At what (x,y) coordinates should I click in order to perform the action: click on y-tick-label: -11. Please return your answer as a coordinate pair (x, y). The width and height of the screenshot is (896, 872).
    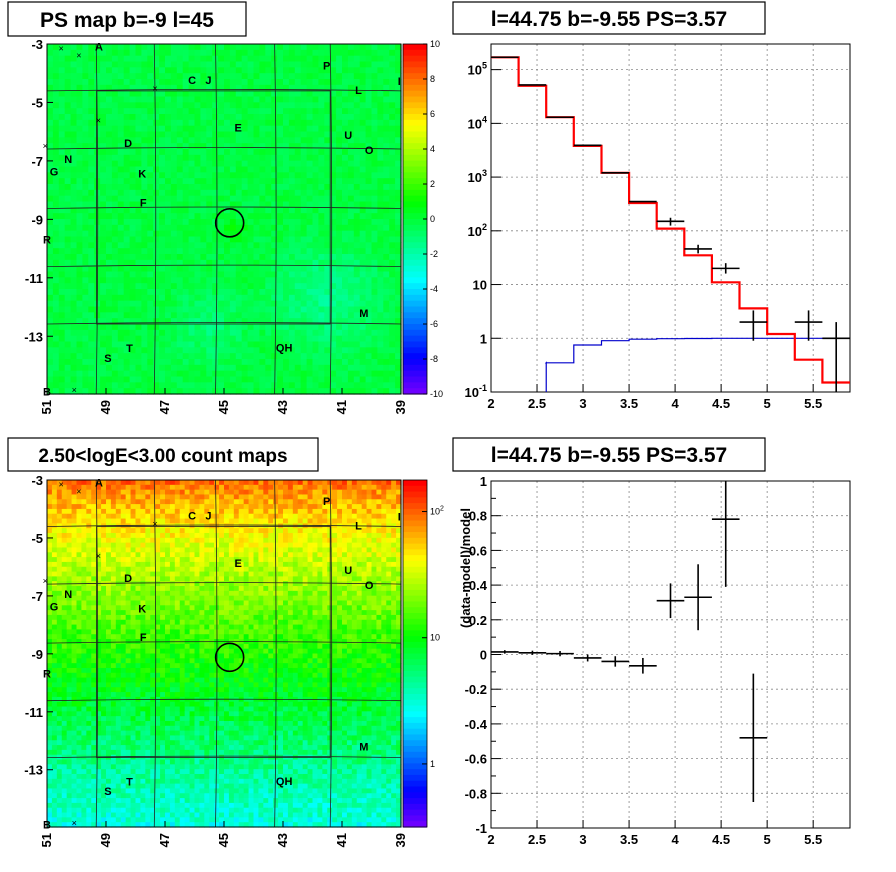
    Looking at the image, I should click on (34, 278).